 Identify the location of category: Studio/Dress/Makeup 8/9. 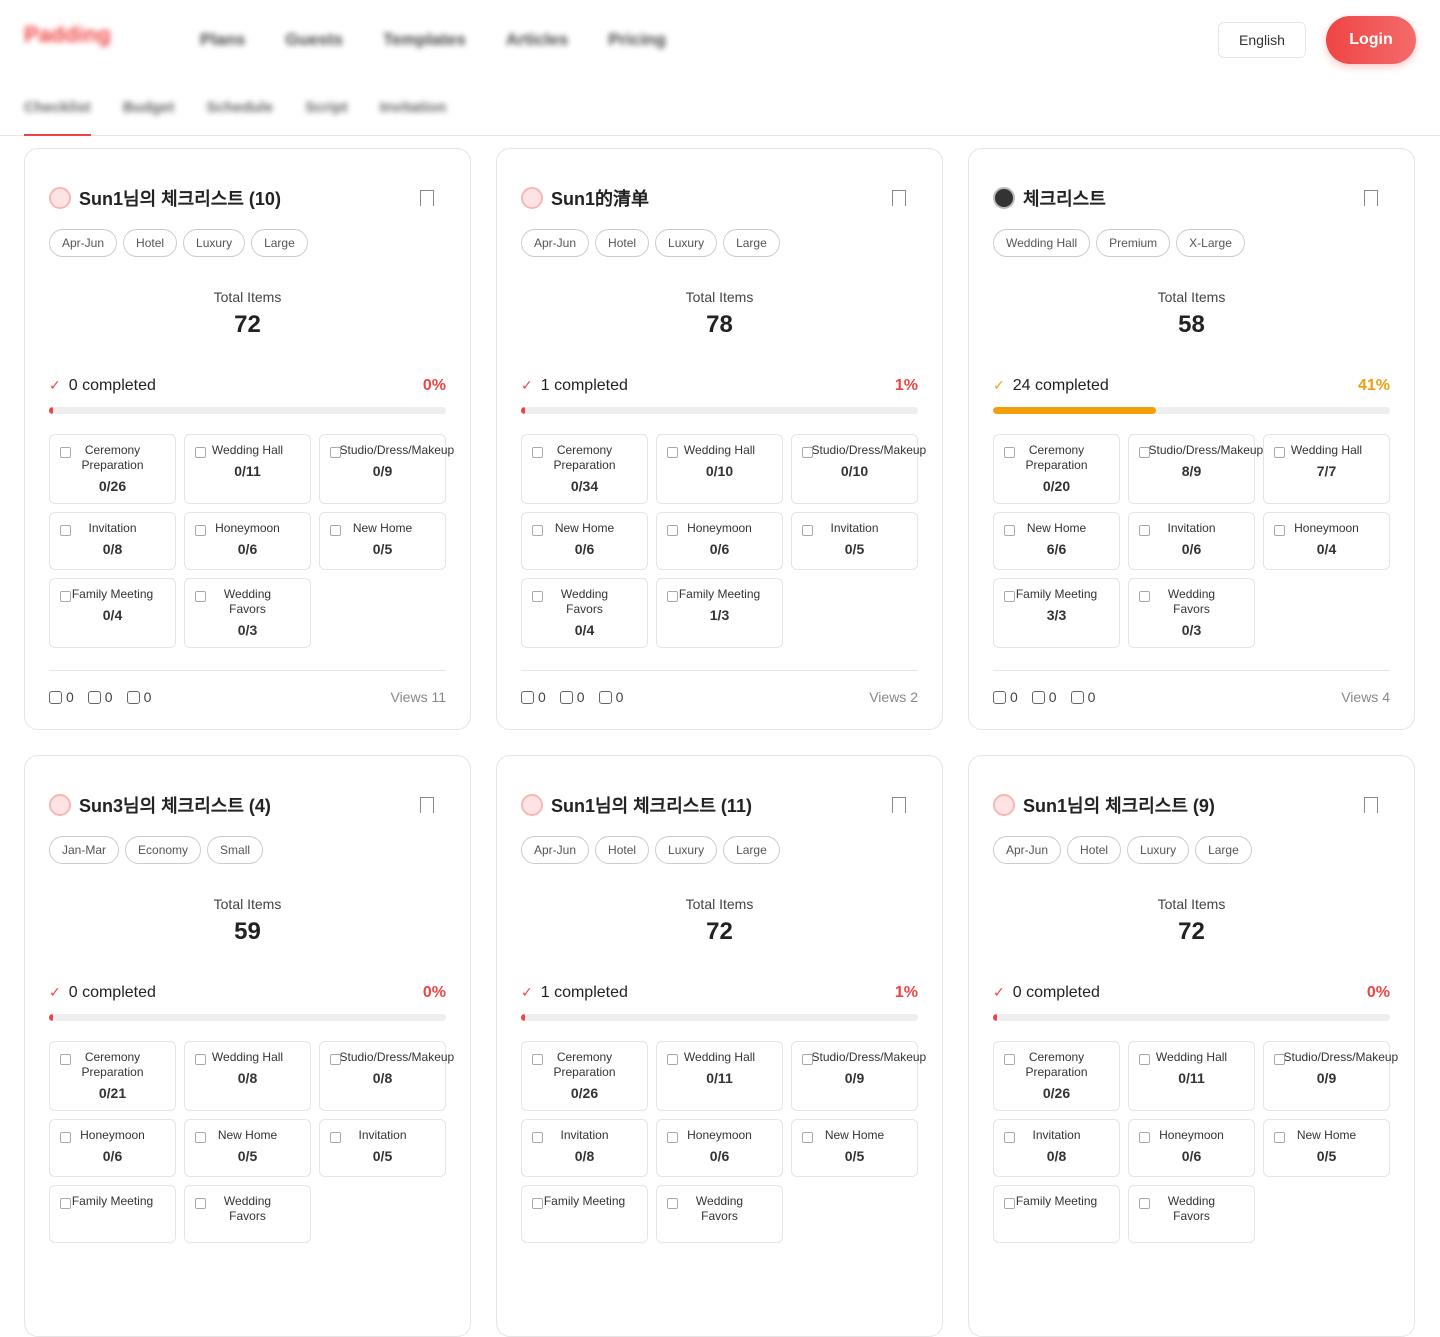
(1195, 469).